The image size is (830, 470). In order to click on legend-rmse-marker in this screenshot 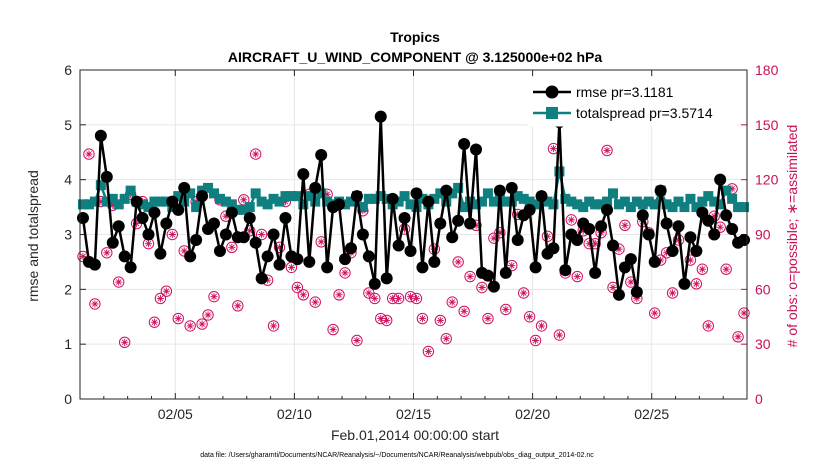, I will do `click(552, 92)`.